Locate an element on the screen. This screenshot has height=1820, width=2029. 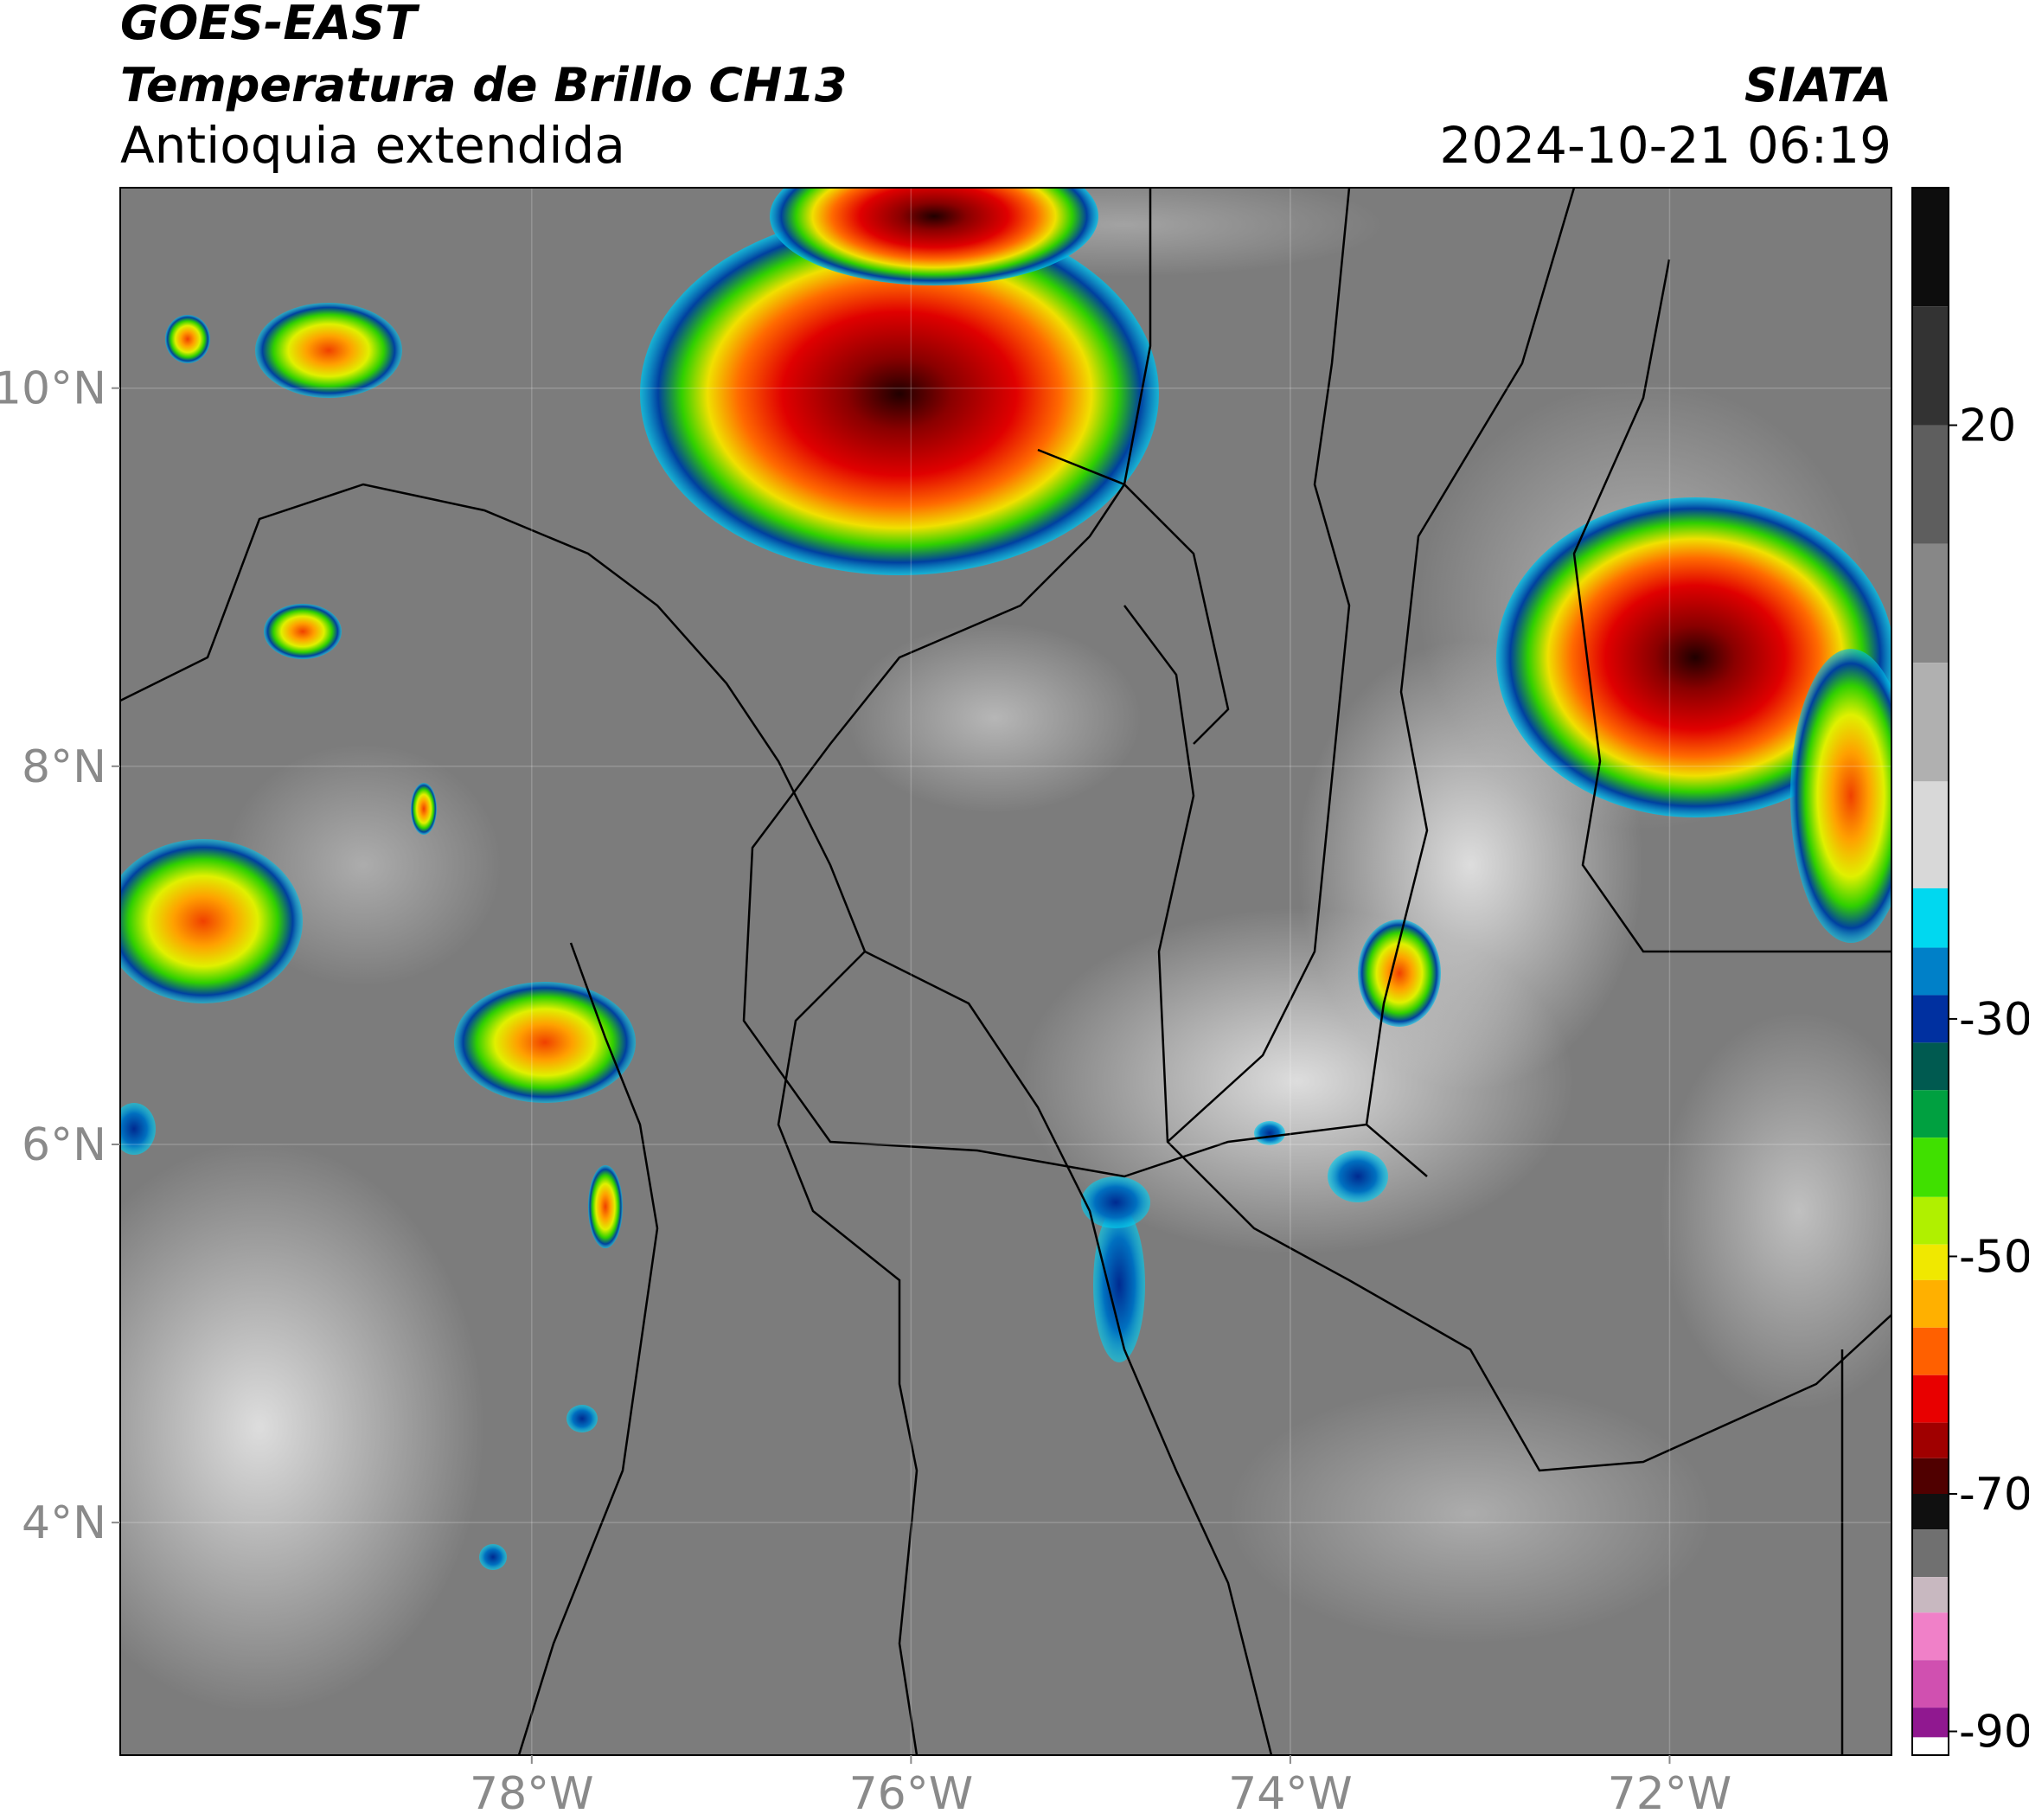
x-tick-label: 76°W is located at coordinates (911, 1792).